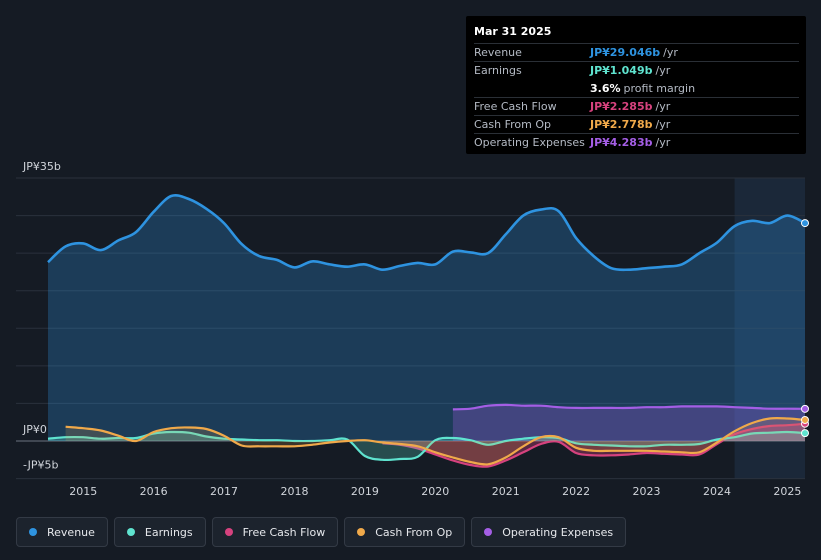  Describe the element at coordinates (83, 491) in the screenshot. I see `x-tick-label: 2015` at that location.